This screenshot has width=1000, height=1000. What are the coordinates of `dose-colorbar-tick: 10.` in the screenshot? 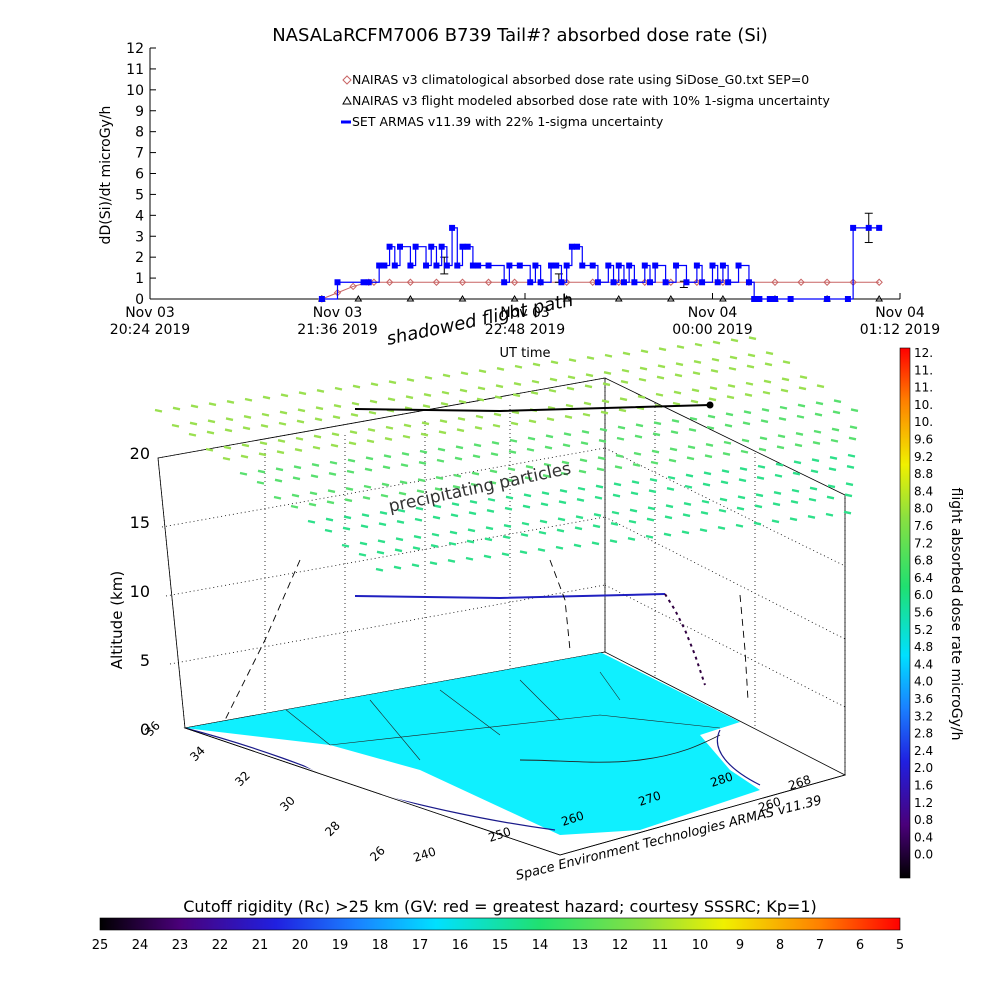 It's located at (923, 405).